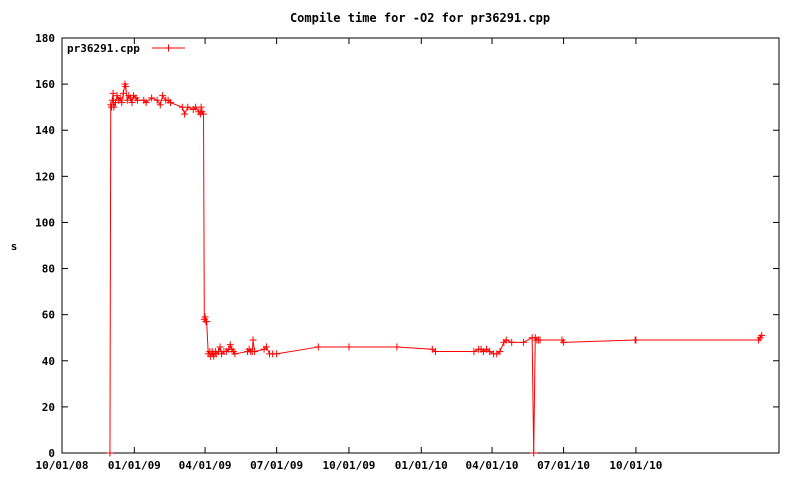 This screenshot has height=480, width=800. I want to click on x-tick-label: 10/01/09, so click(348, 465).